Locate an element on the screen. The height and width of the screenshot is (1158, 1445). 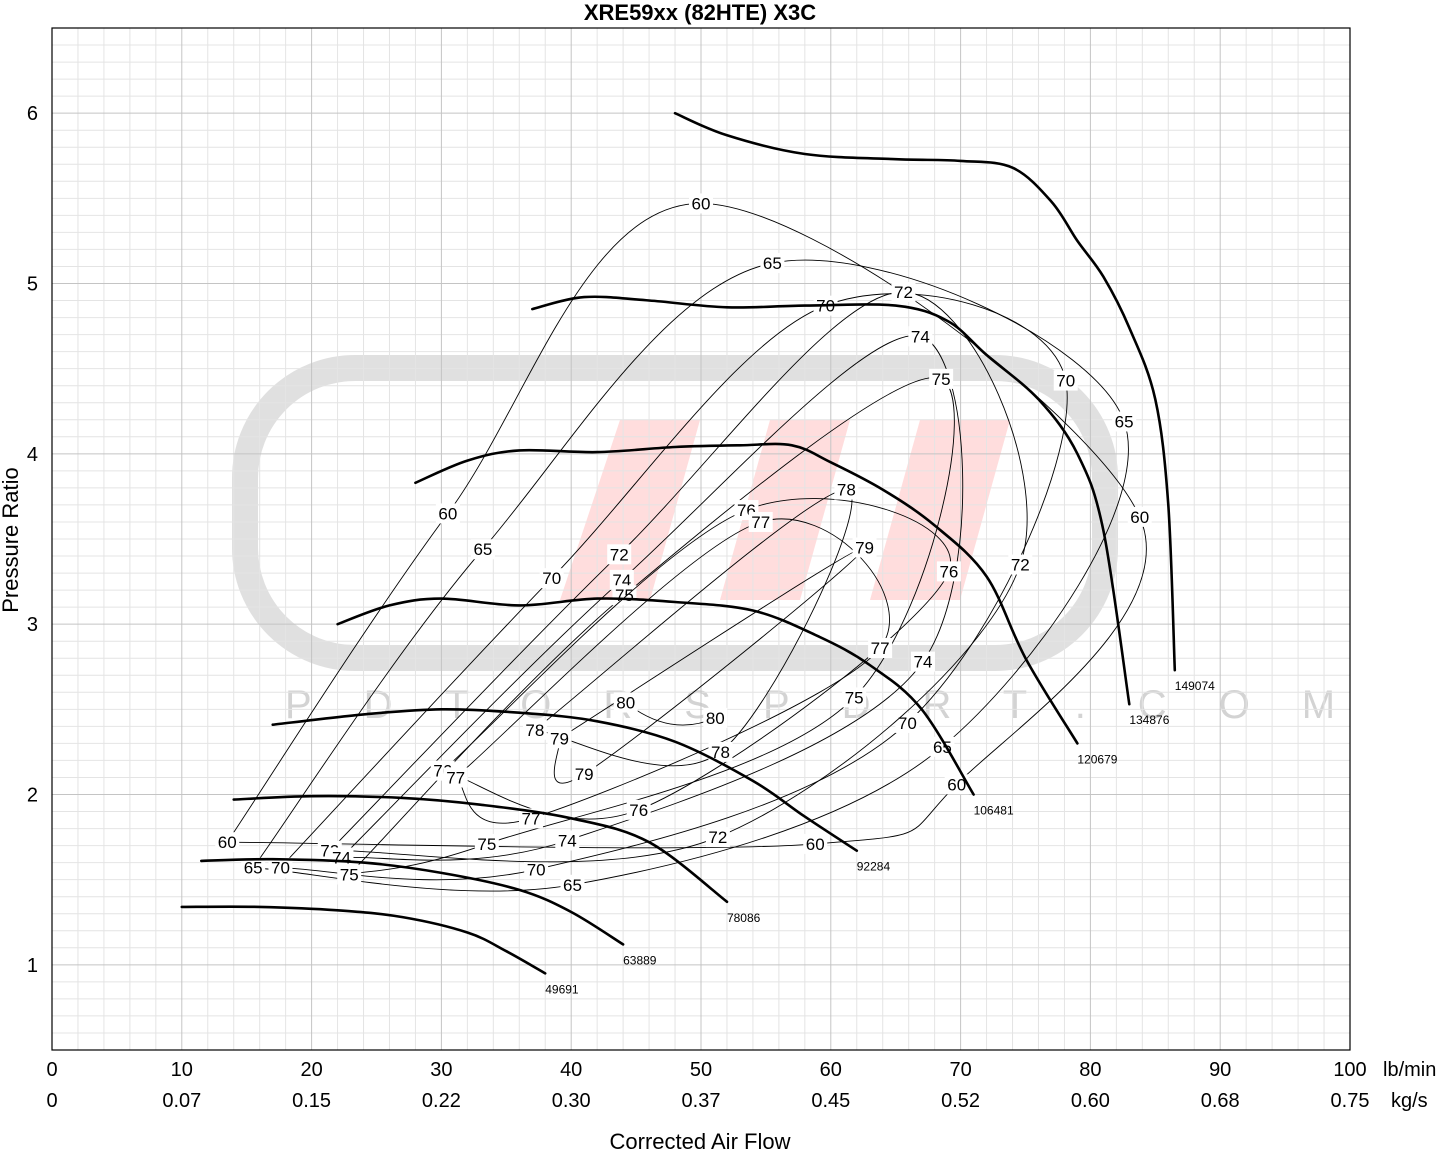
efficiency-label-78: 78 is located at coordinates (846, 490).